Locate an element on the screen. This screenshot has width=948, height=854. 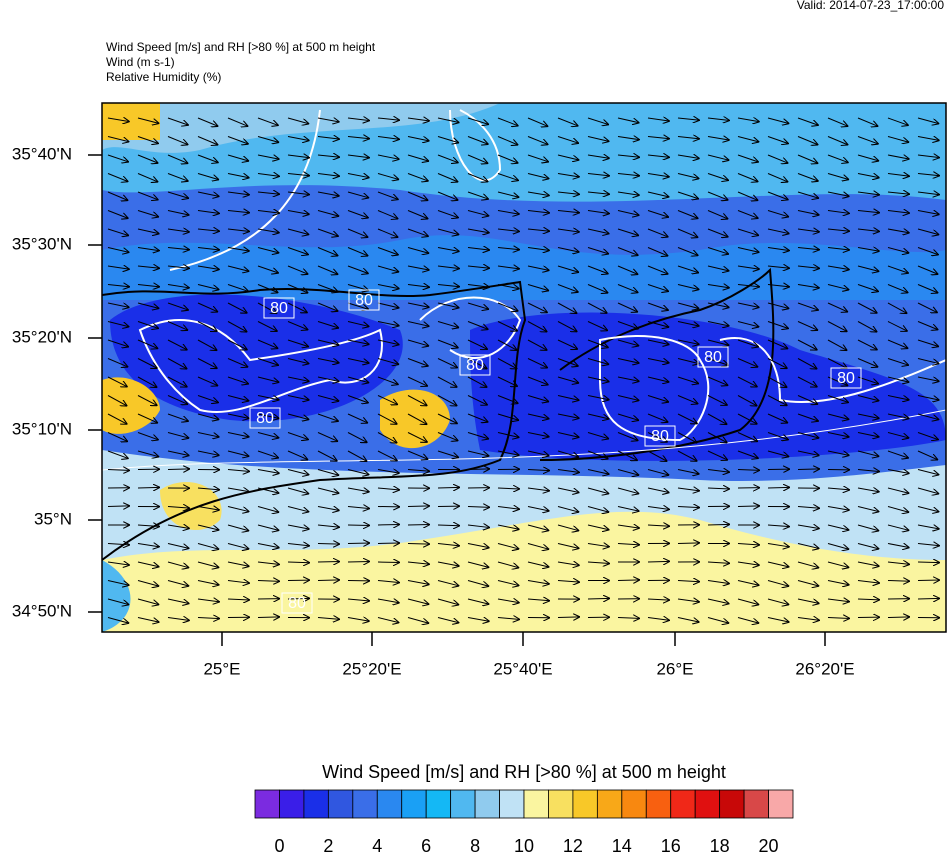
lat-label: 35°30'N is located at coordinates (42, 243).